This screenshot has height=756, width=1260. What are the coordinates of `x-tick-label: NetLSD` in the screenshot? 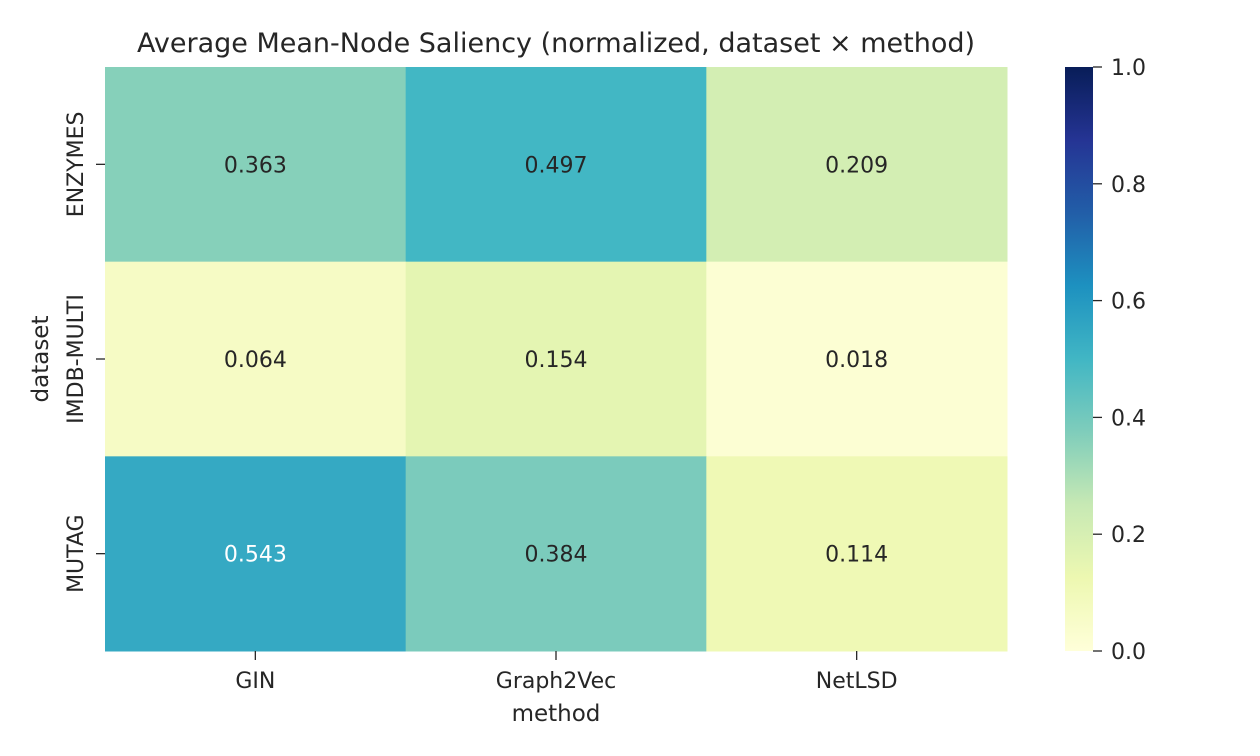 It's located at (857, 681).